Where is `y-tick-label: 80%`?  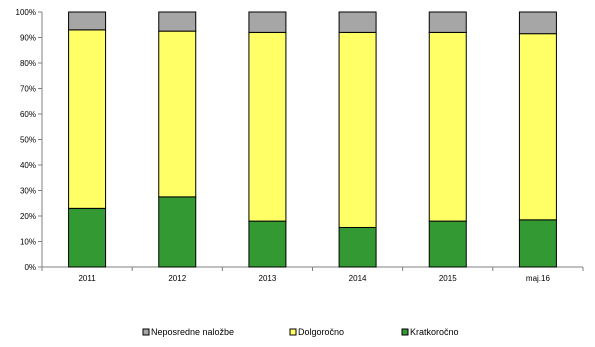
y-tick-label: 80% is located at coordinates (28, 63).